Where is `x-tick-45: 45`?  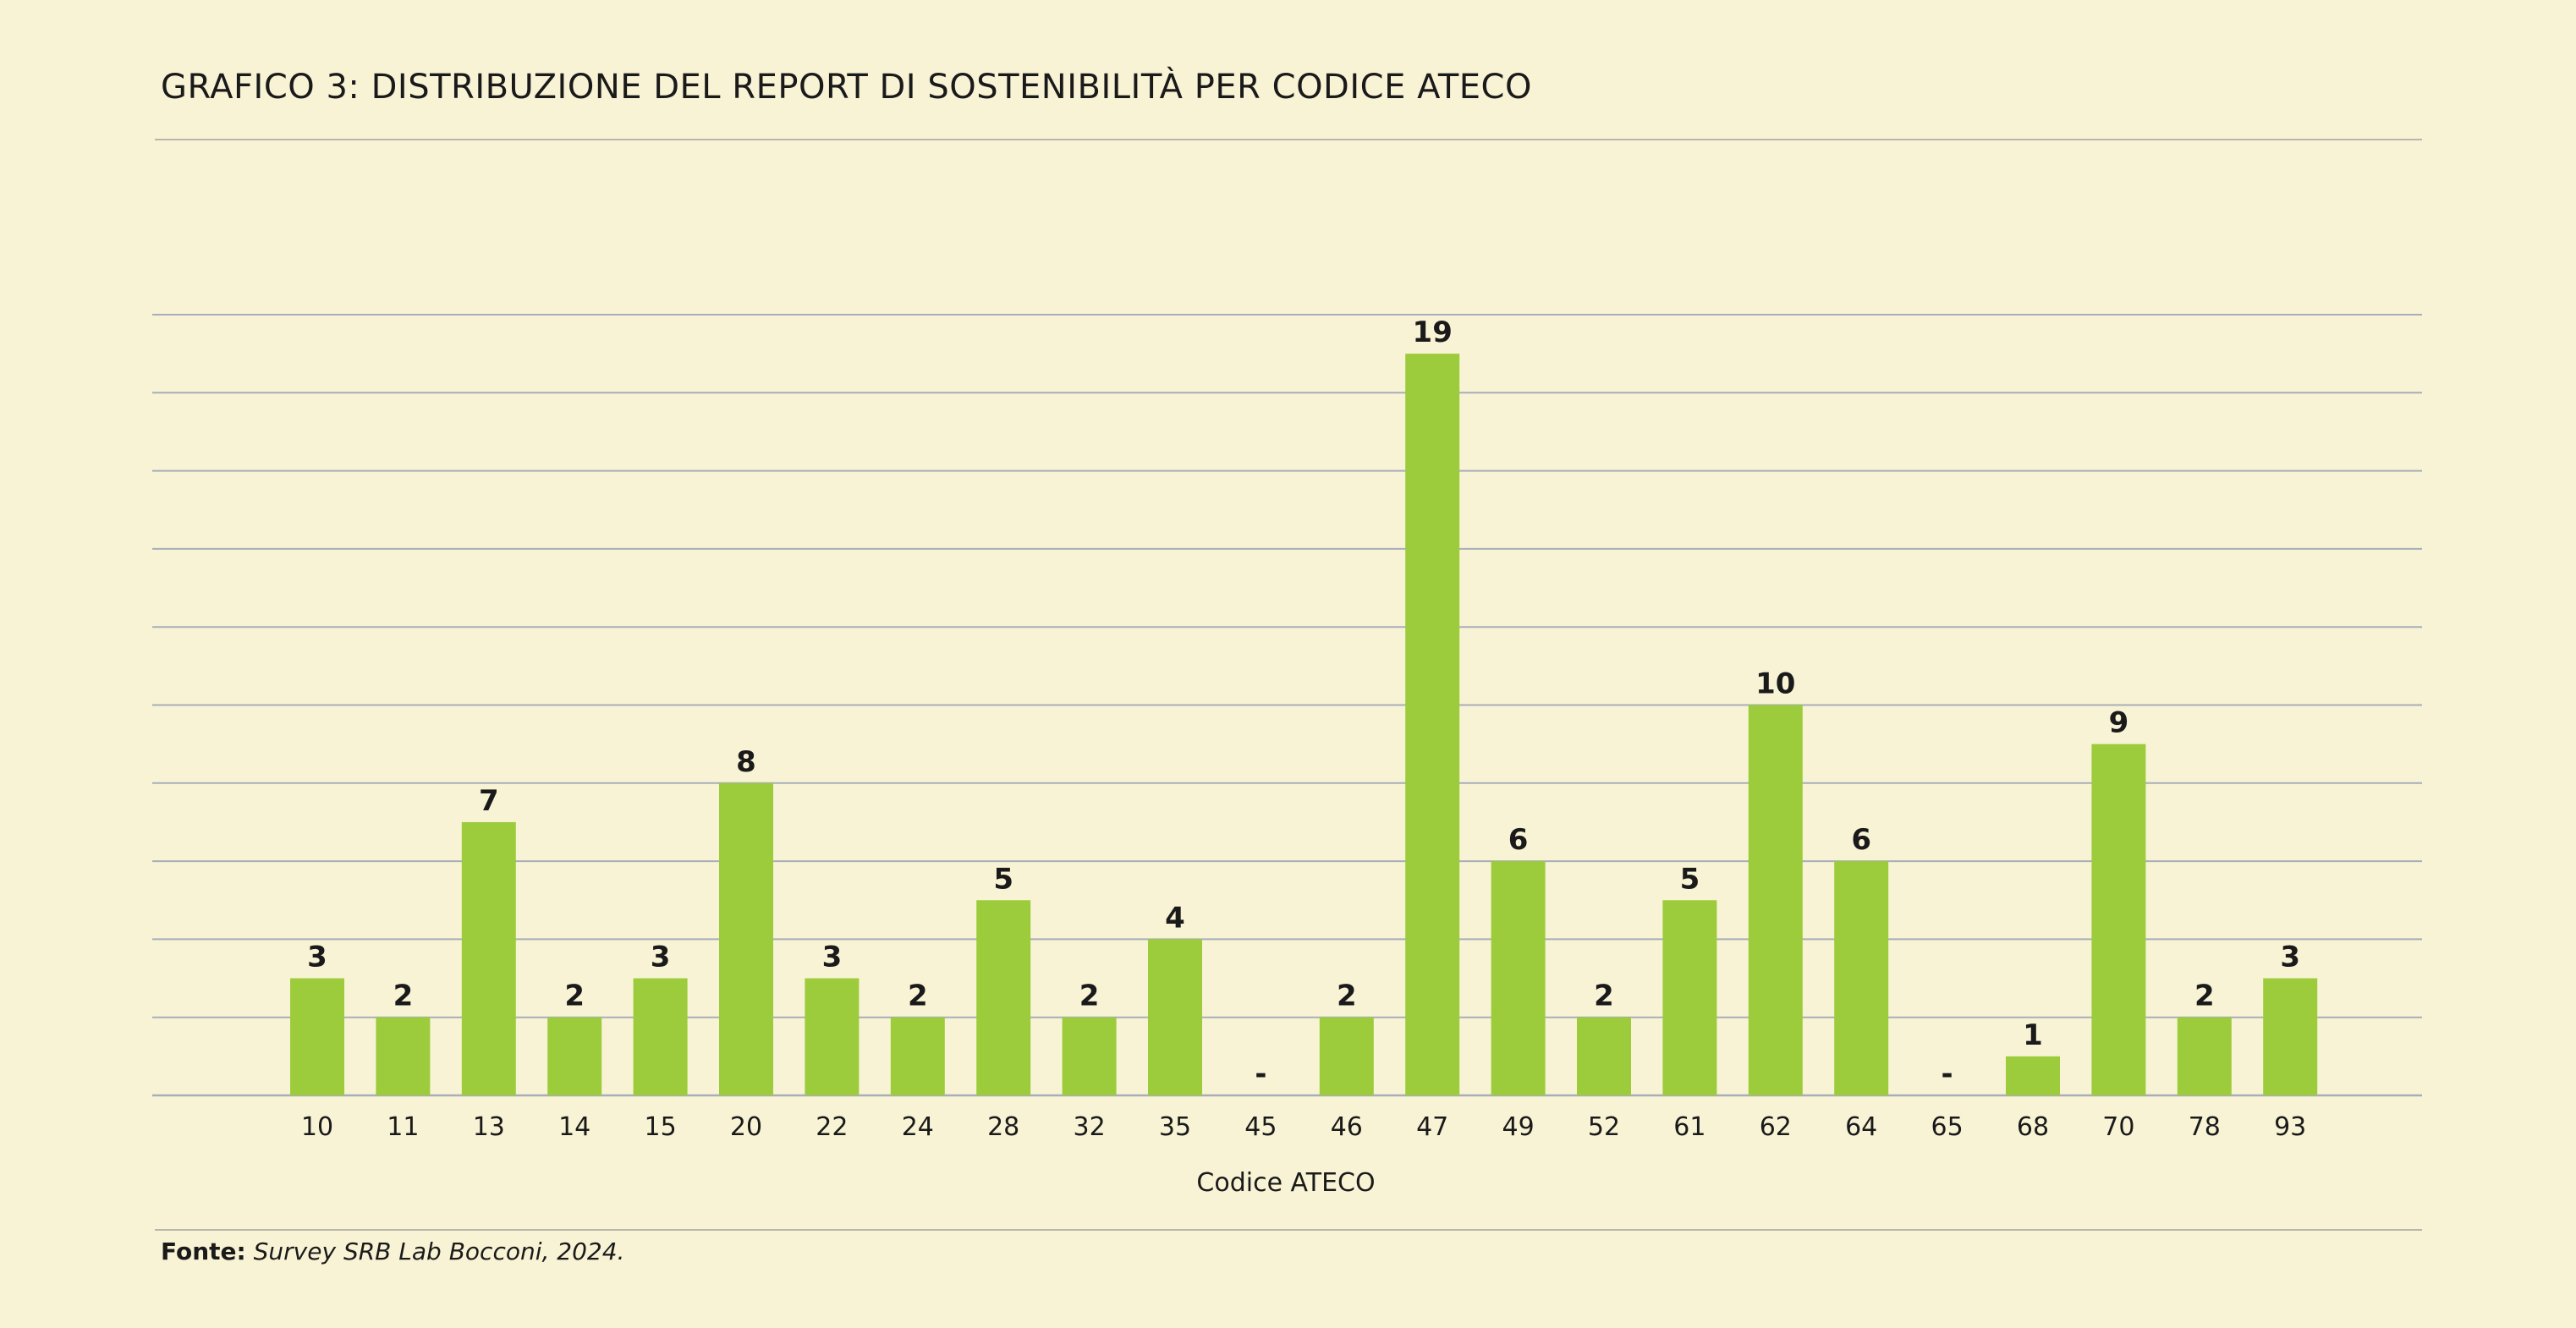
x-tick-45: 45 is located at coordinates (1260, 1127).